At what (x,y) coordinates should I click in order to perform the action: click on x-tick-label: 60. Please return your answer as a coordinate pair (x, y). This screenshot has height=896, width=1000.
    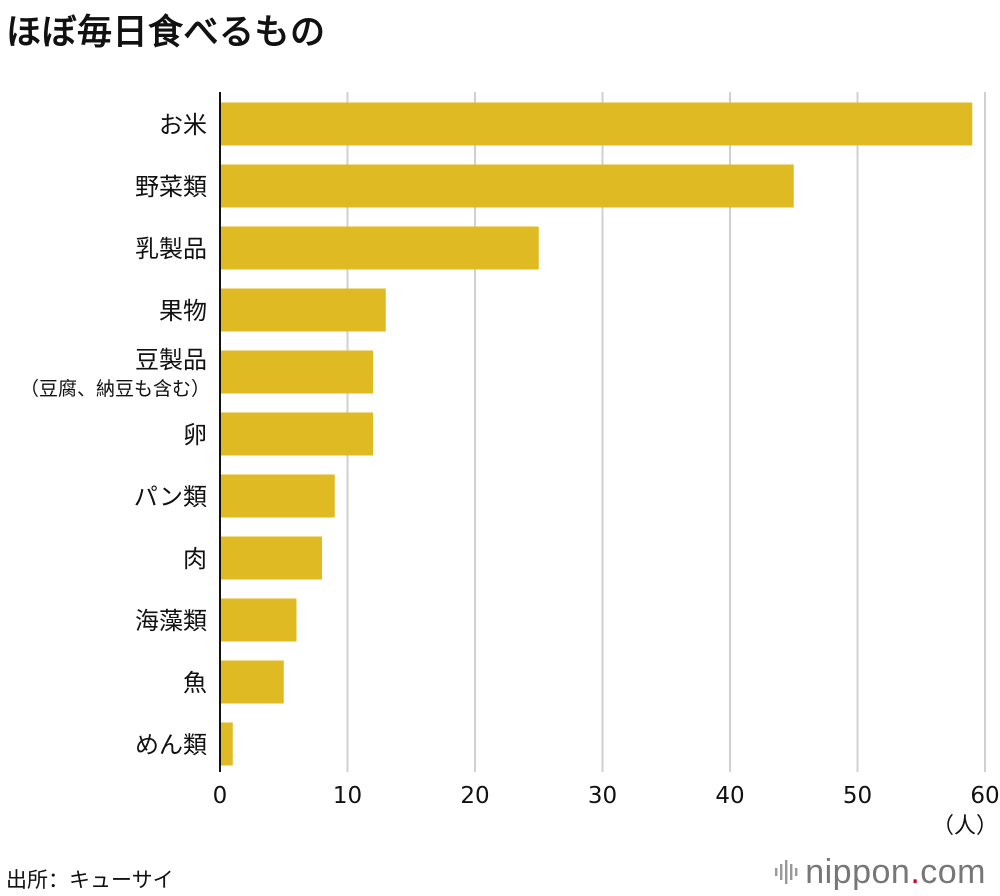
    Looking at the image, I should click on (984, 796).